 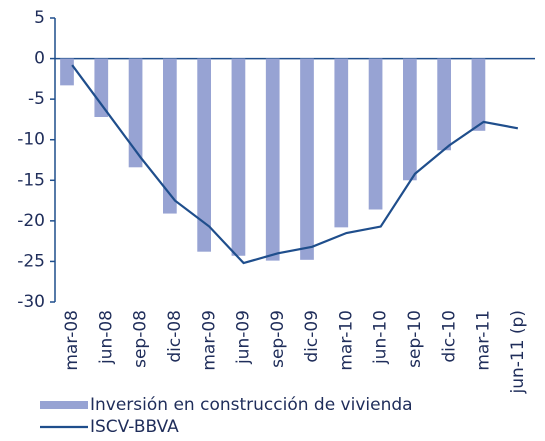 I want to click on x-tick-label: jun-09, so click(x=244, y=337).